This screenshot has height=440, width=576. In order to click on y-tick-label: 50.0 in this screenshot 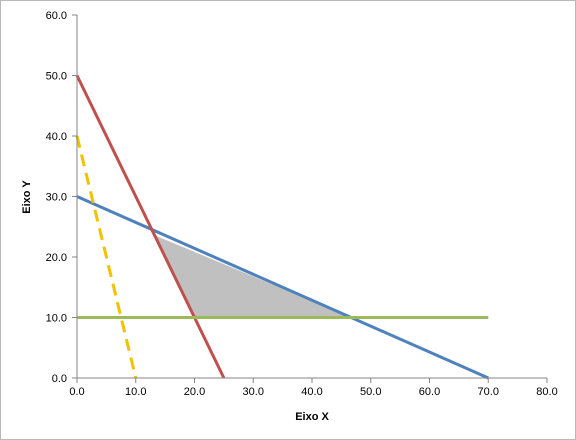, I will do `click(56, 77)`.